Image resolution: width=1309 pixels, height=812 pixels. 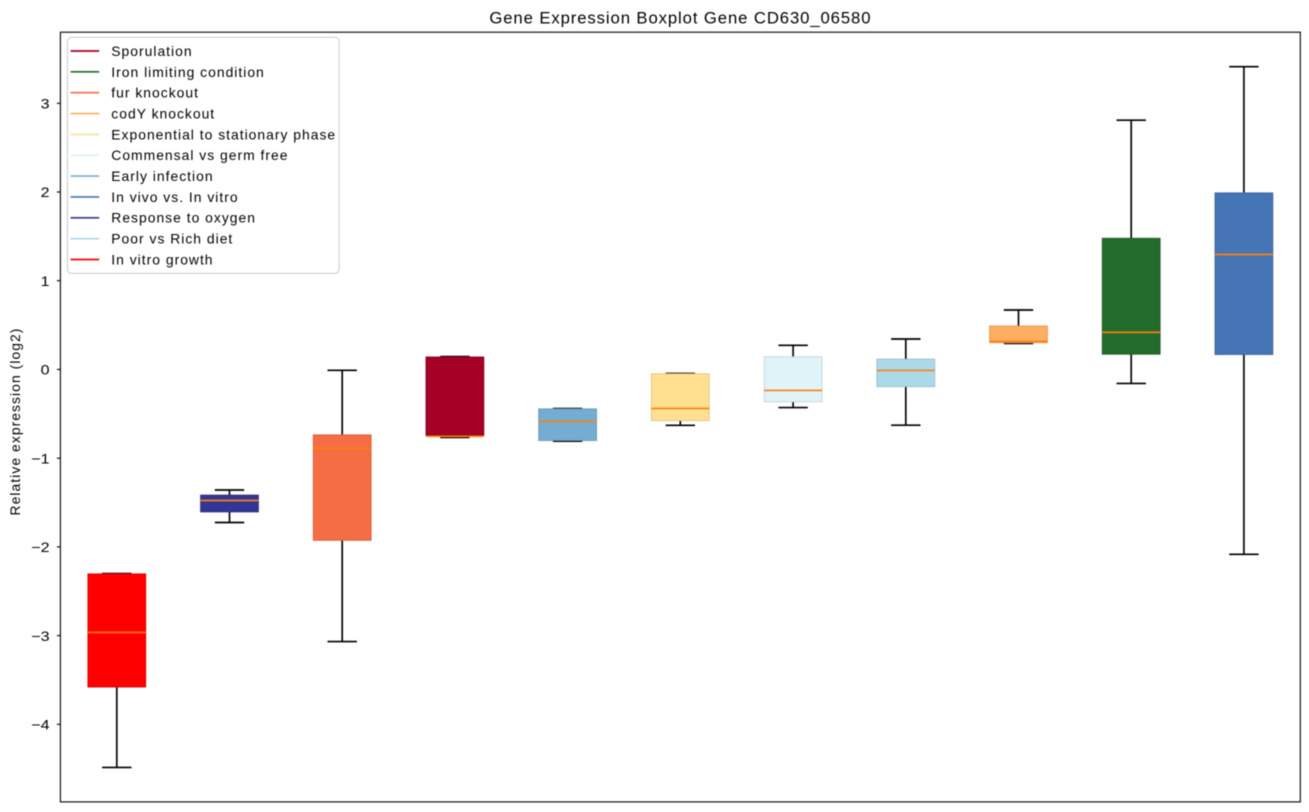 I want to click on svg-text: Early infection, so click(x=162, y=176).